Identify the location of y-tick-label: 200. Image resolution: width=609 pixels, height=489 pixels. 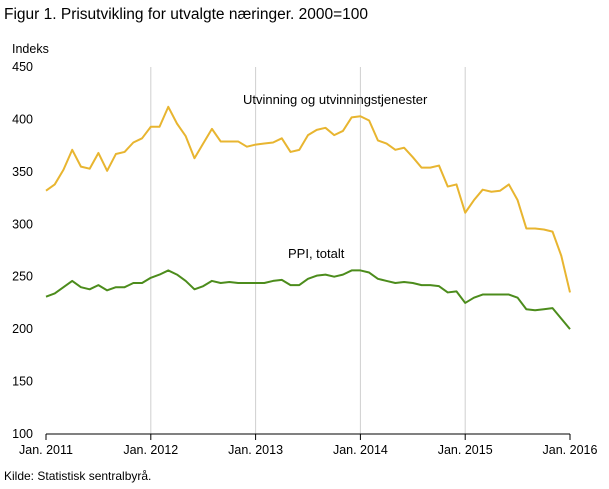
(22, 329).